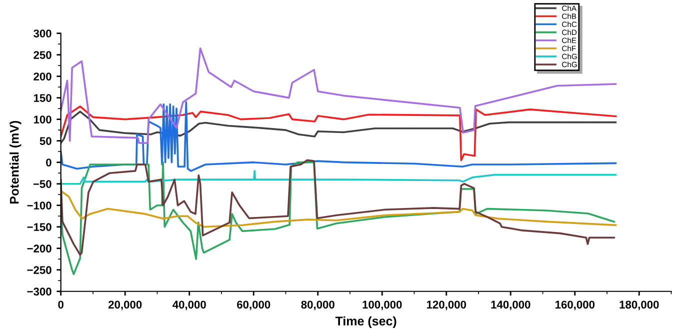  What do you see at coordinates (43, 55) in the screenshot?
I see `y-tick-label: 250` at bounding box center [43, 55].